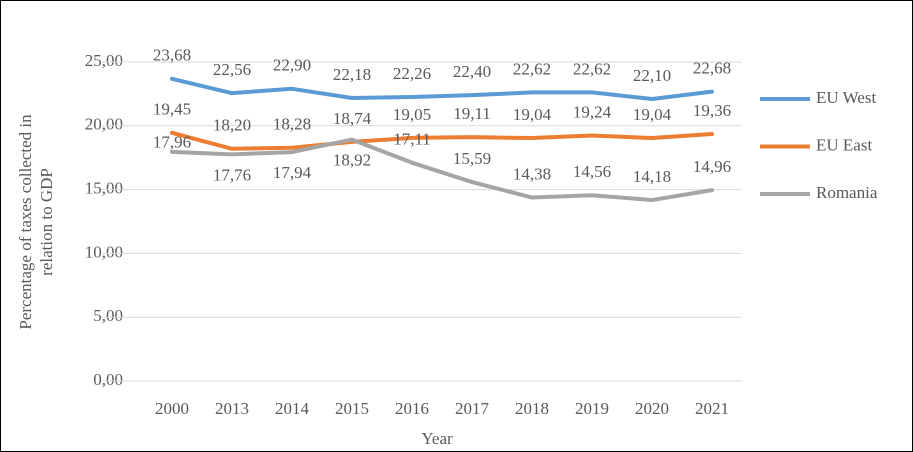 The image size is (913, 452). Describe the element at coordinates (104, 251) in the screenshot. I see `y-tick-label: 10,00` at that location.